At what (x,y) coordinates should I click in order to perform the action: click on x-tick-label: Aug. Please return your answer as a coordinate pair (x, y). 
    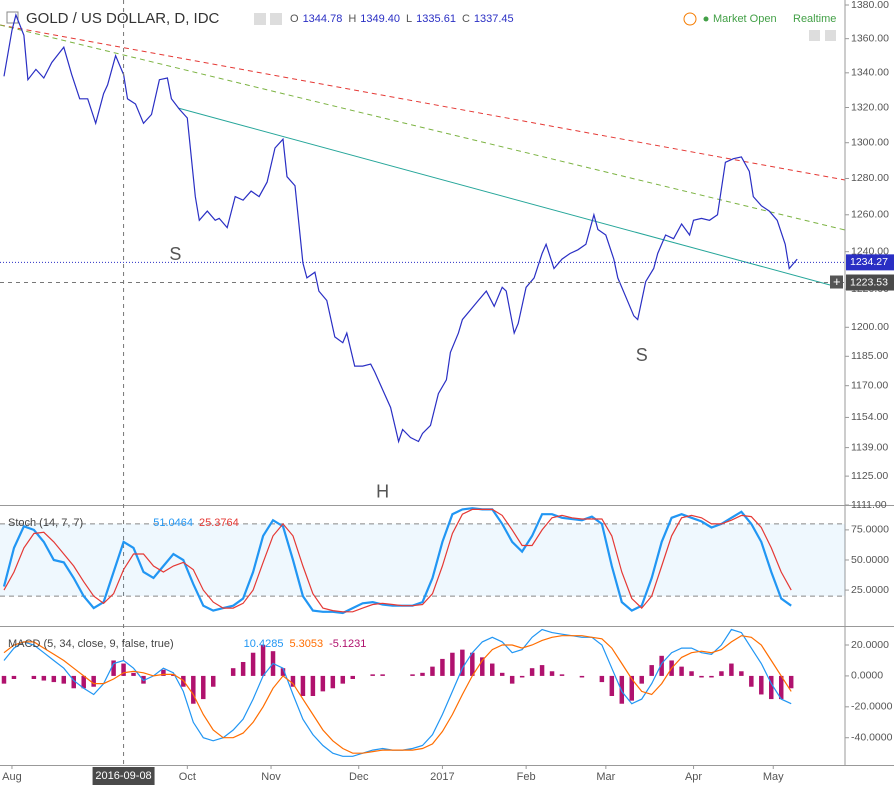
    Looking at the image, I should click on (12, 777).